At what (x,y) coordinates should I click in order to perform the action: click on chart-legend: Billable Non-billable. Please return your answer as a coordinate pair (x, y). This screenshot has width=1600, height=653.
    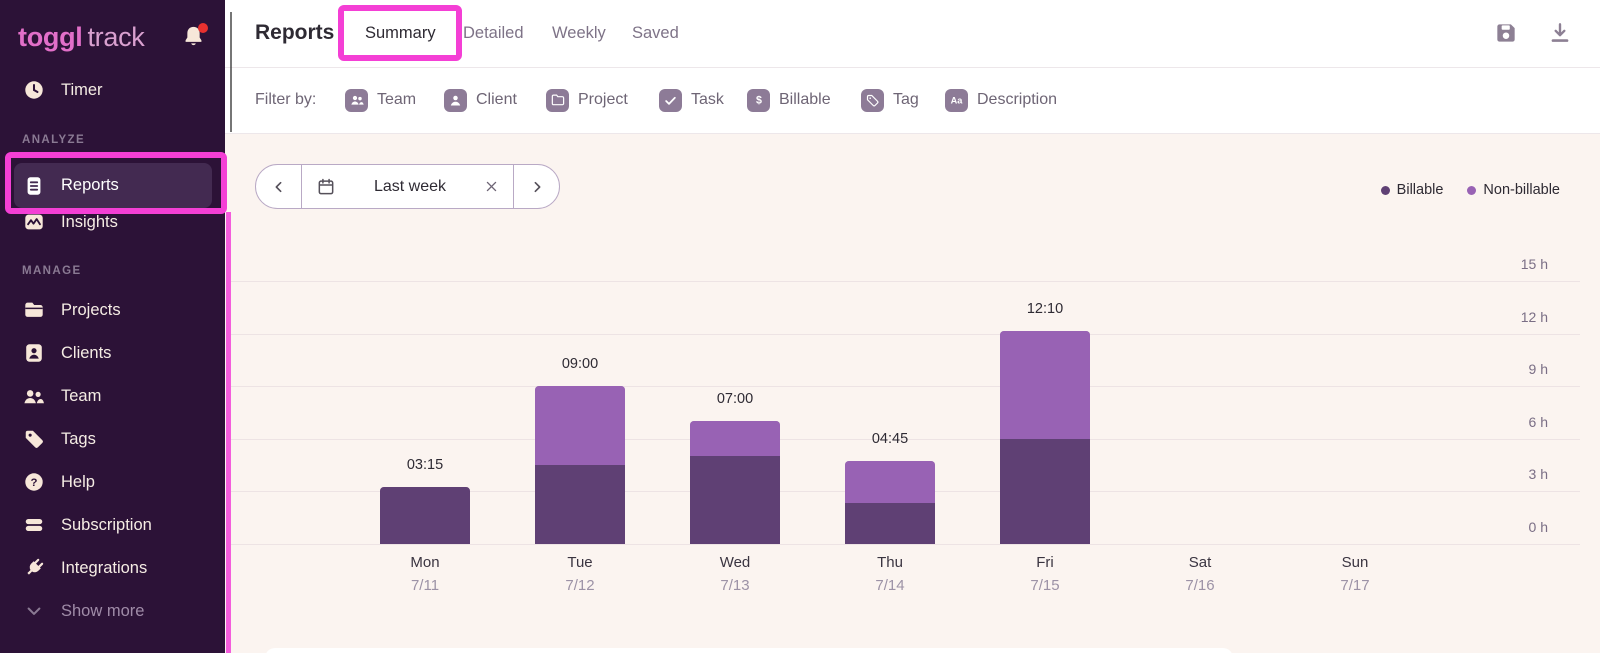
    Looking at the image, I should click on (1470, 190).